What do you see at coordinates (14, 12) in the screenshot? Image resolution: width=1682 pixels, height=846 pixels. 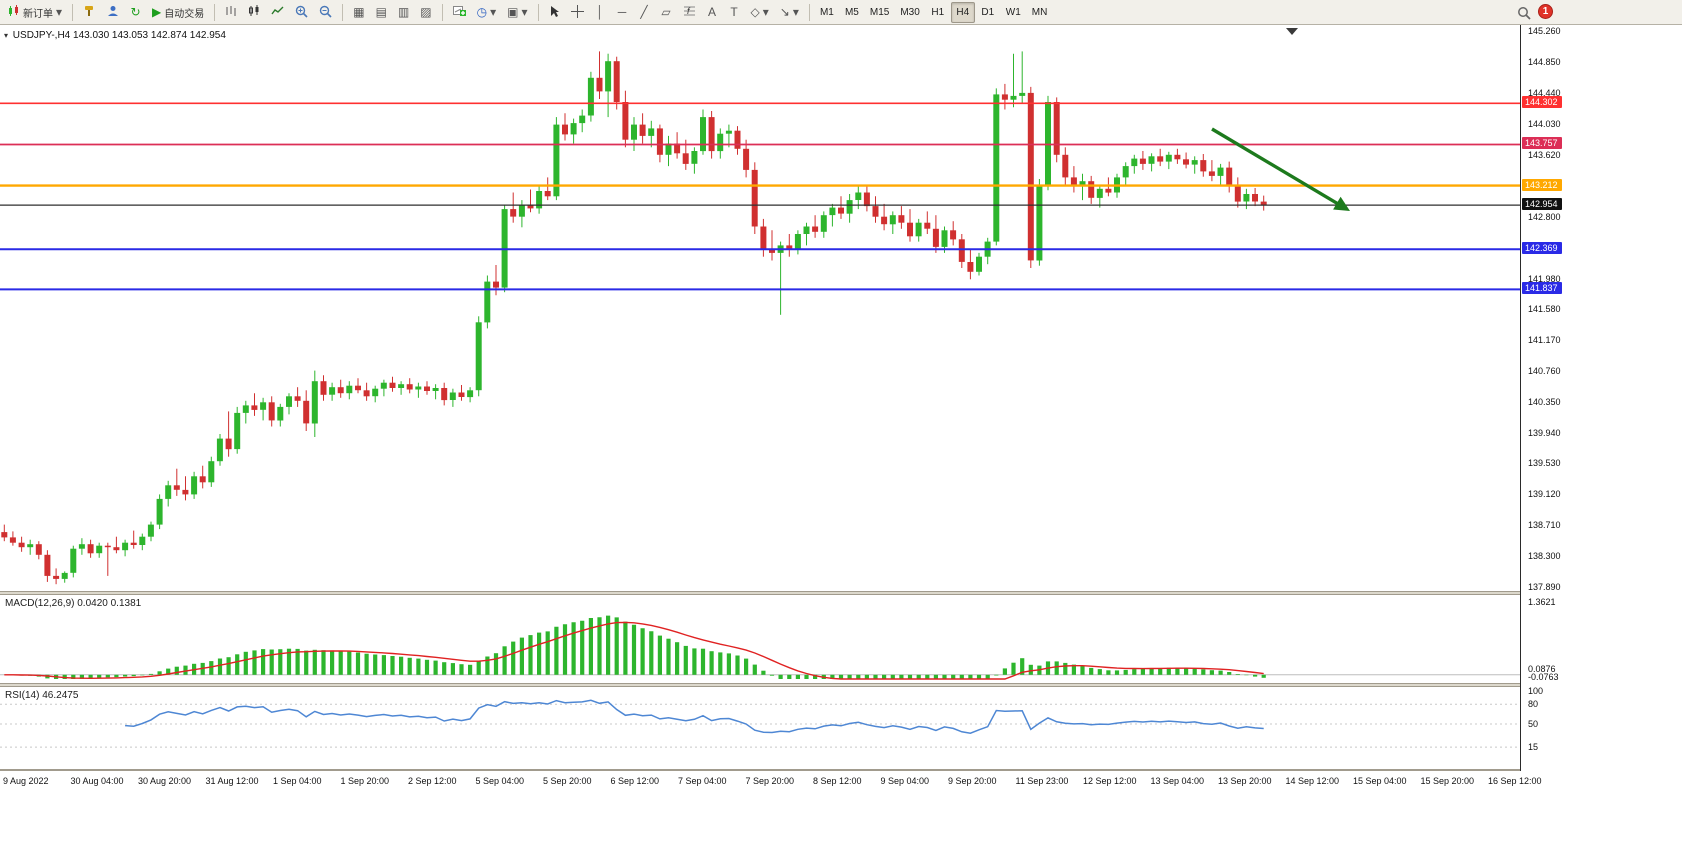 I see `candlestick-mini-icon` at bounding box center [14, 12].